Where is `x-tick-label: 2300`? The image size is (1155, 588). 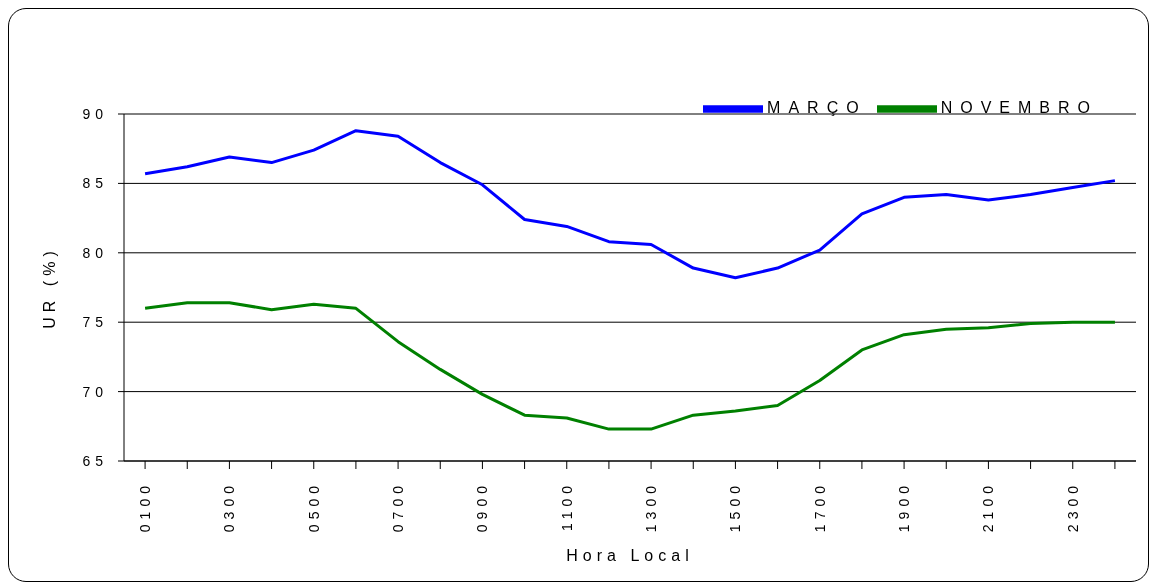 x-tick-label: 2300 is located at coordinates (1072, 507).